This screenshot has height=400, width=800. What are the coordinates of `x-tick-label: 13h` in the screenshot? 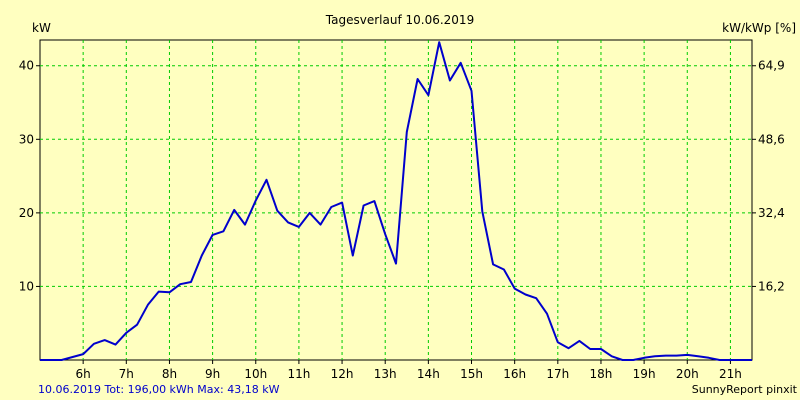 It's located at (385, 374).